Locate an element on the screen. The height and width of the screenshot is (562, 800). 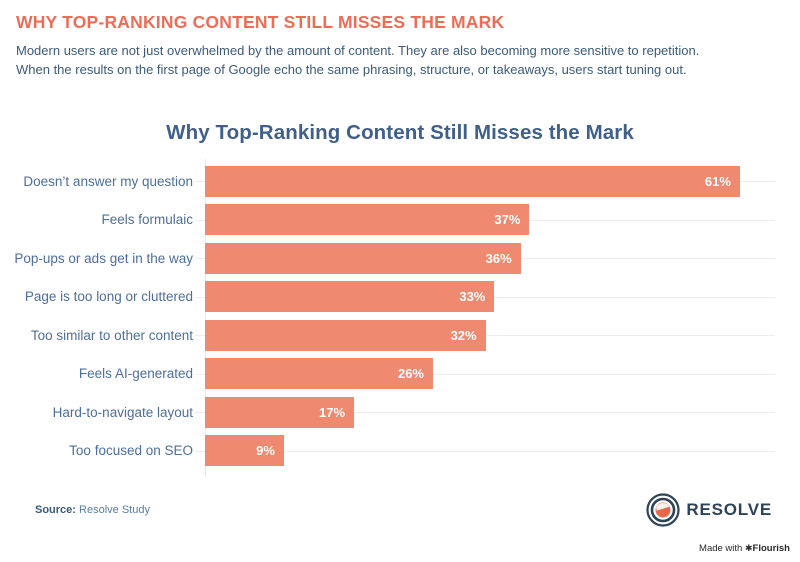
category-label: Page is too long or cluttered is located at coordinates (108, 297).